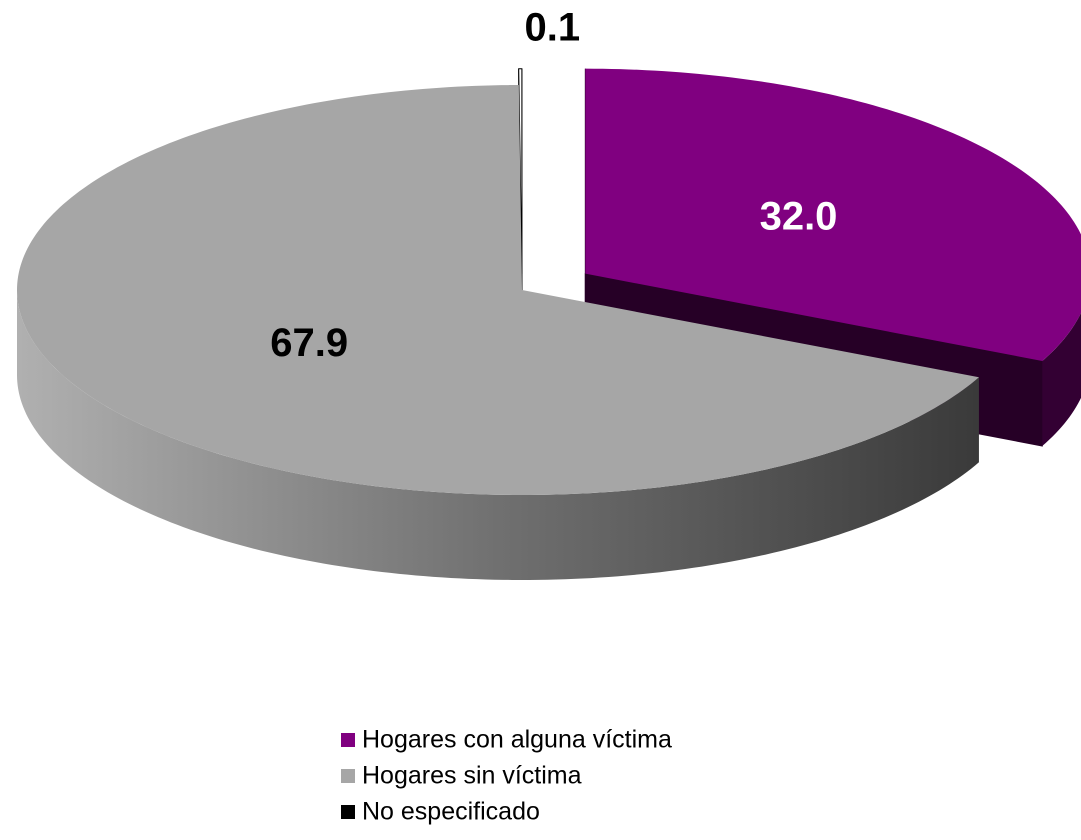  Describe the element at coordinates (1061, 379) in the screenshot. I see `slice-side` at that location.